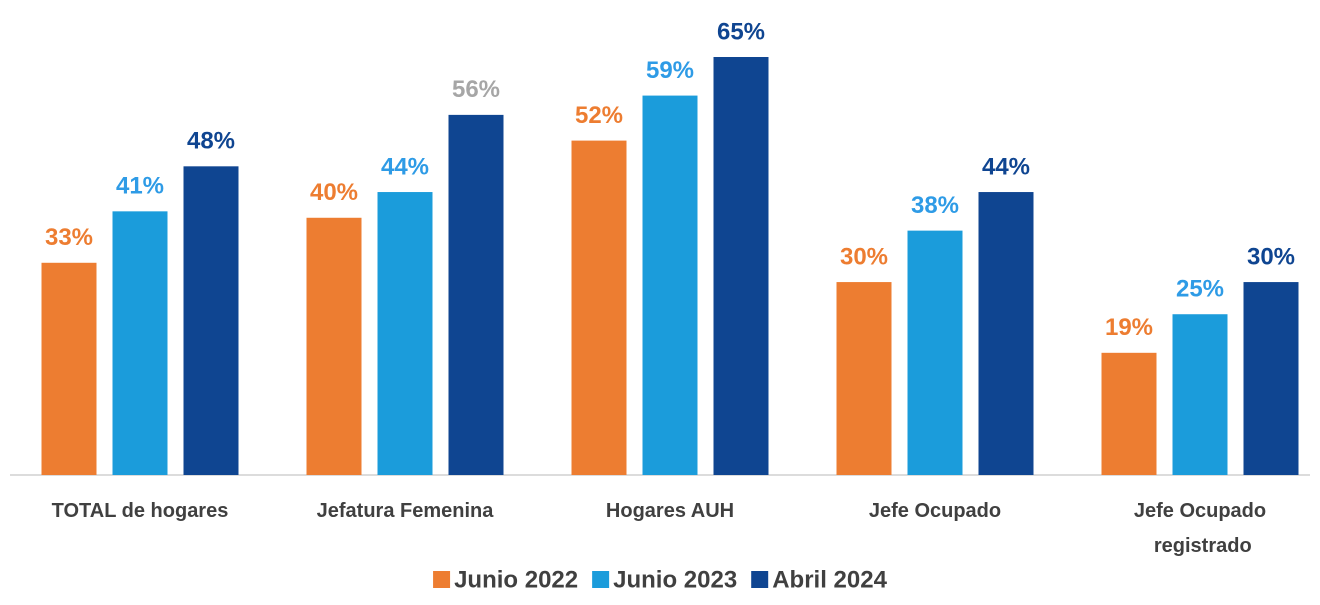  I want to click on value-label: 38%, so click(935, 205).